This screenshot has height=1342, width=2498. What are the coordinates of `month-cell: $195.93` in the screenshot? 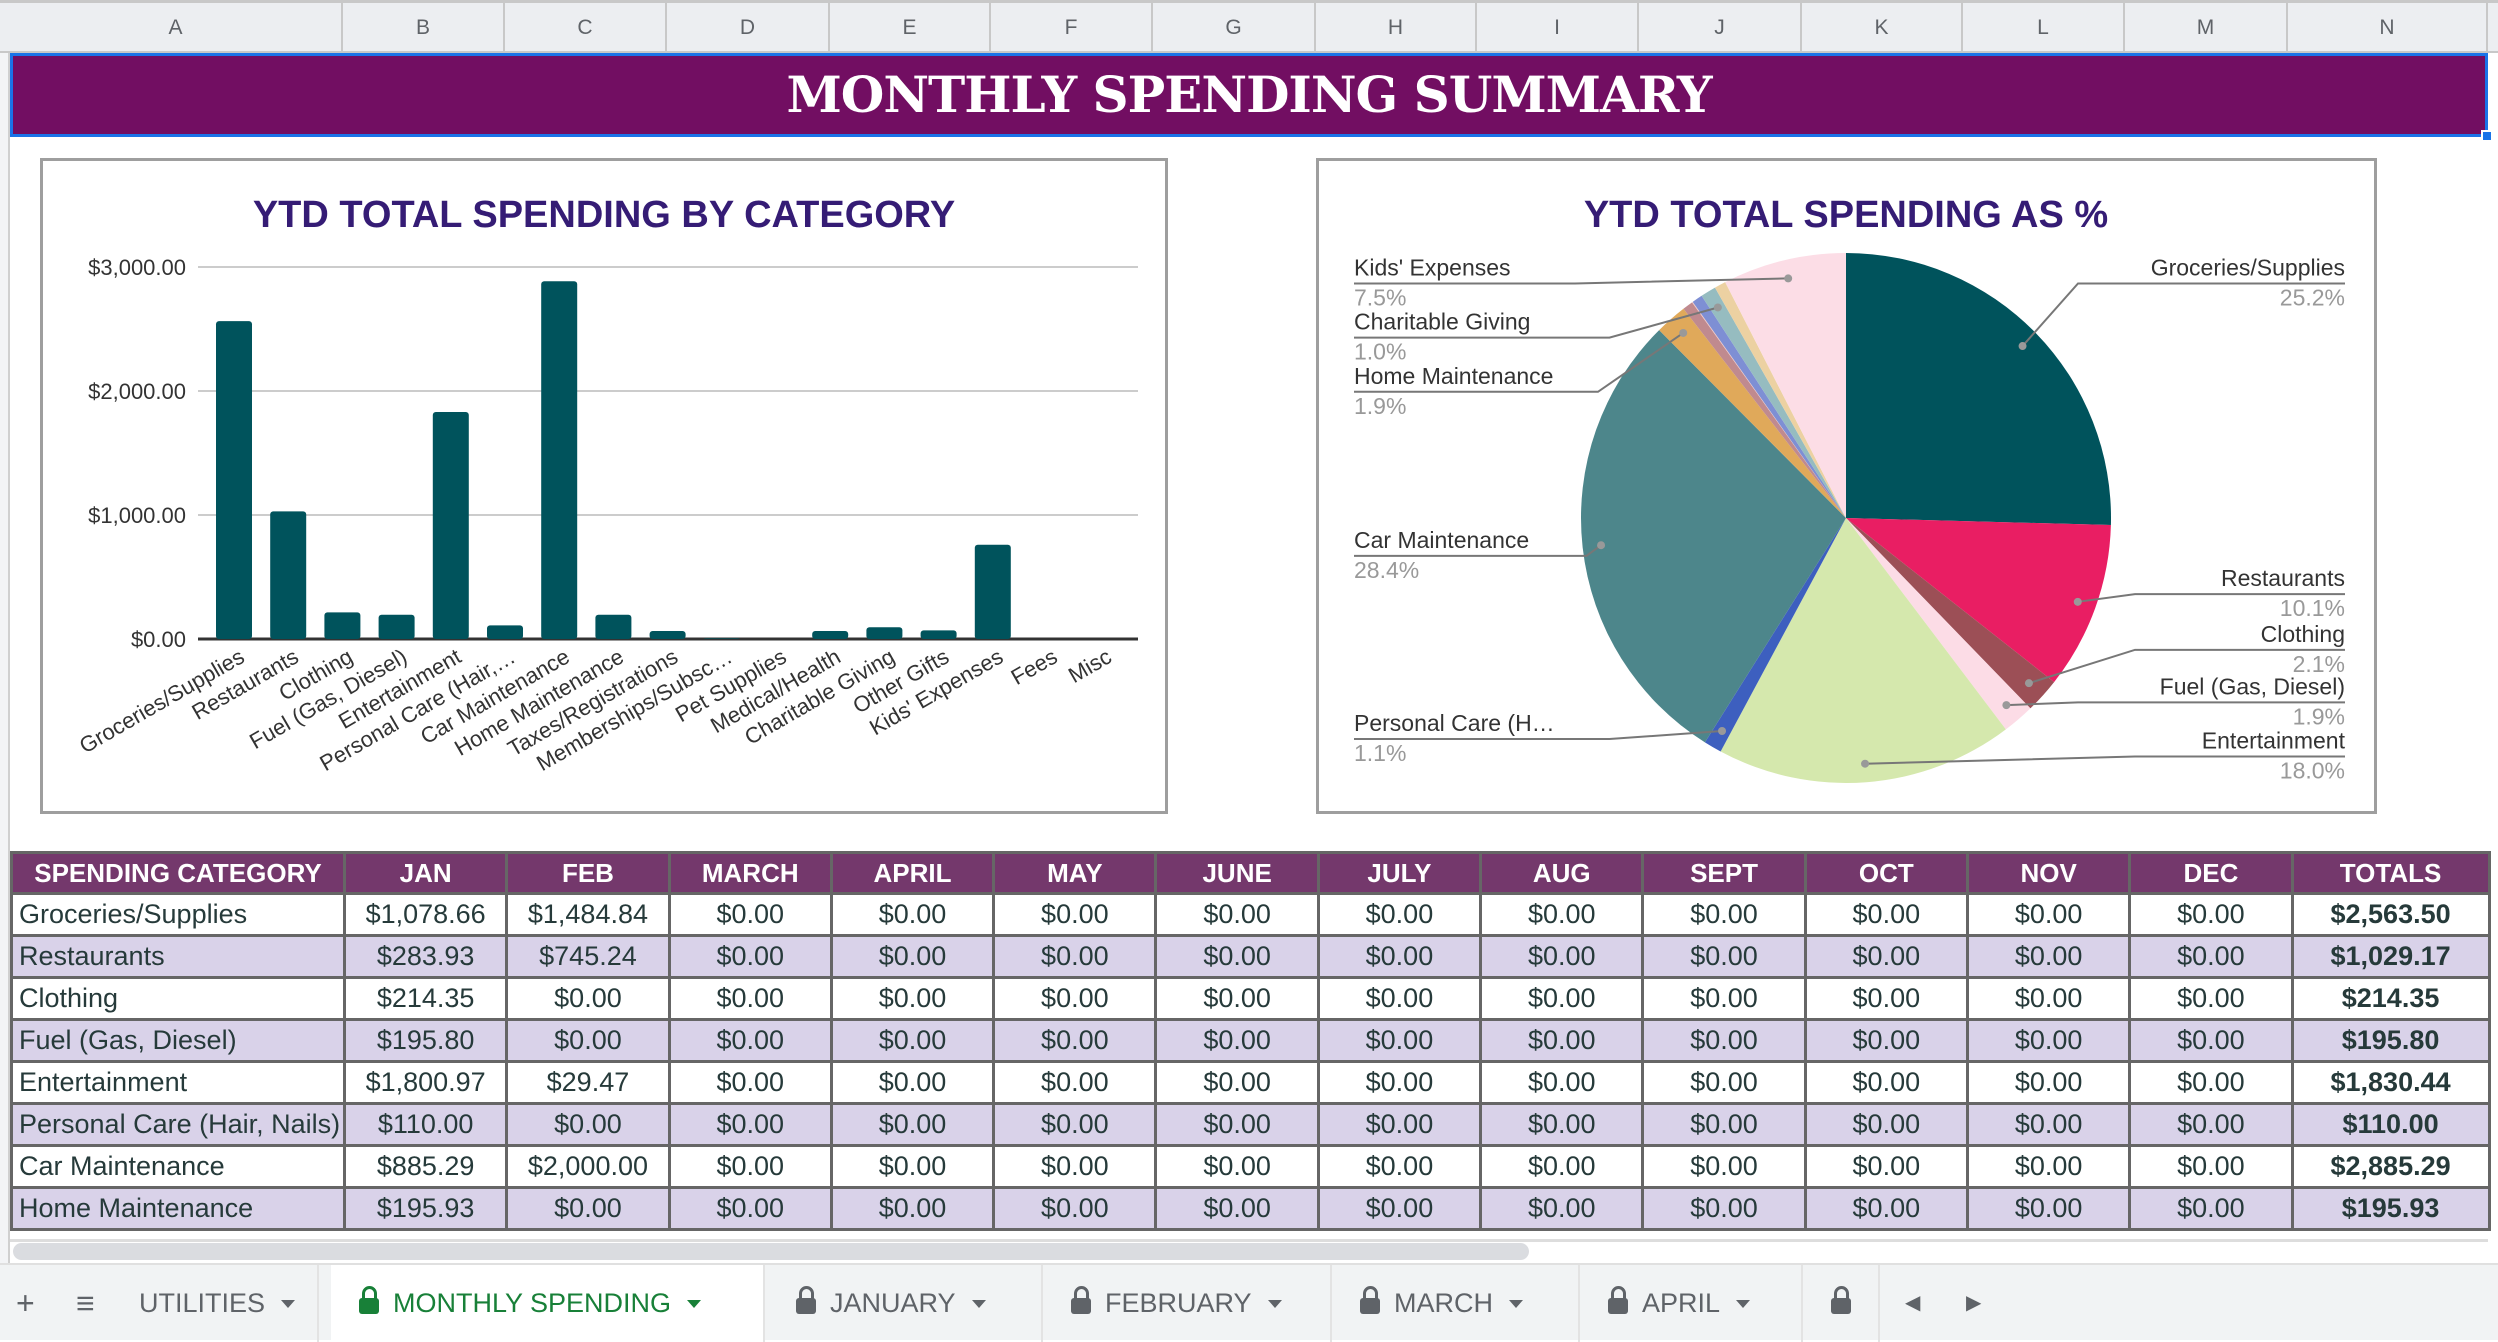 It's located at (425, 1208).